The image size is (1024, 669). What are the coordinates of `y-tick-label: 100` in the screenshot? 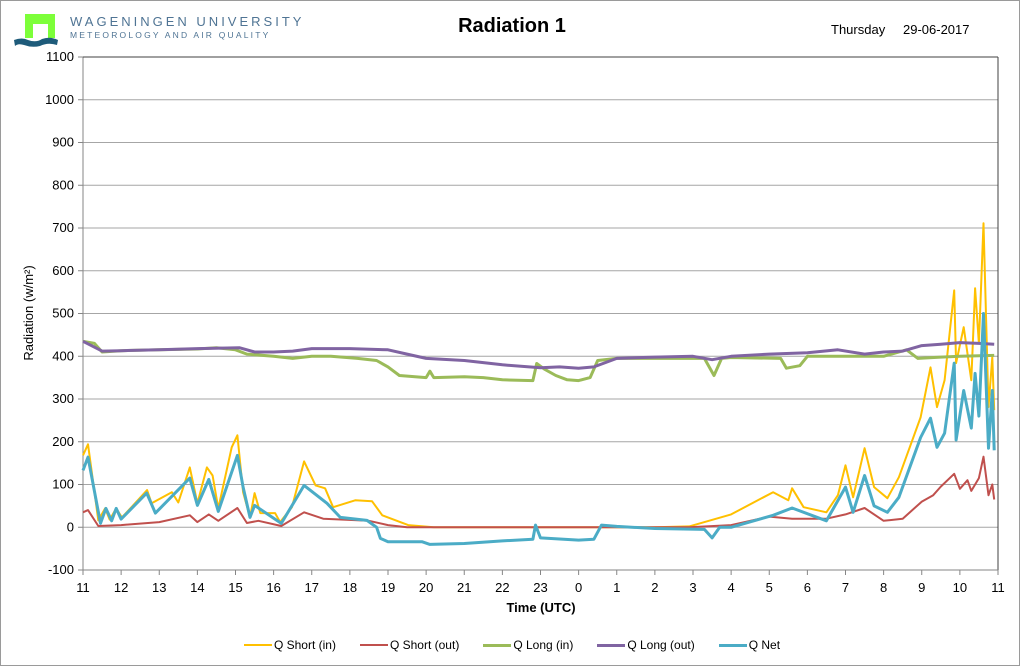 It's located at (63, 484).